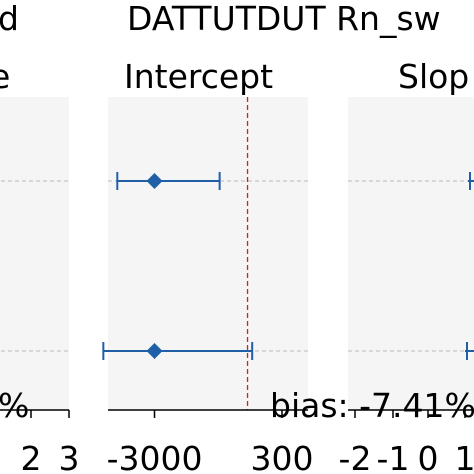  Describe the element at coordinates (469, 266) in the screenshot. I see `slope-marks` at that location.